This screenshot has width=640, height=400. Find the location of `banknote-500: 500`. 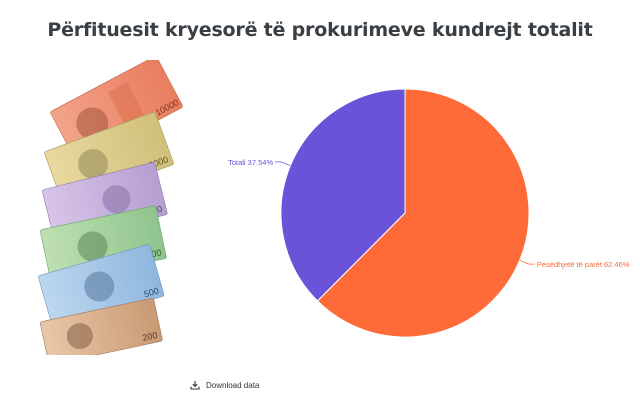

banknote-500: 500 is located at coordinates (101, 286).